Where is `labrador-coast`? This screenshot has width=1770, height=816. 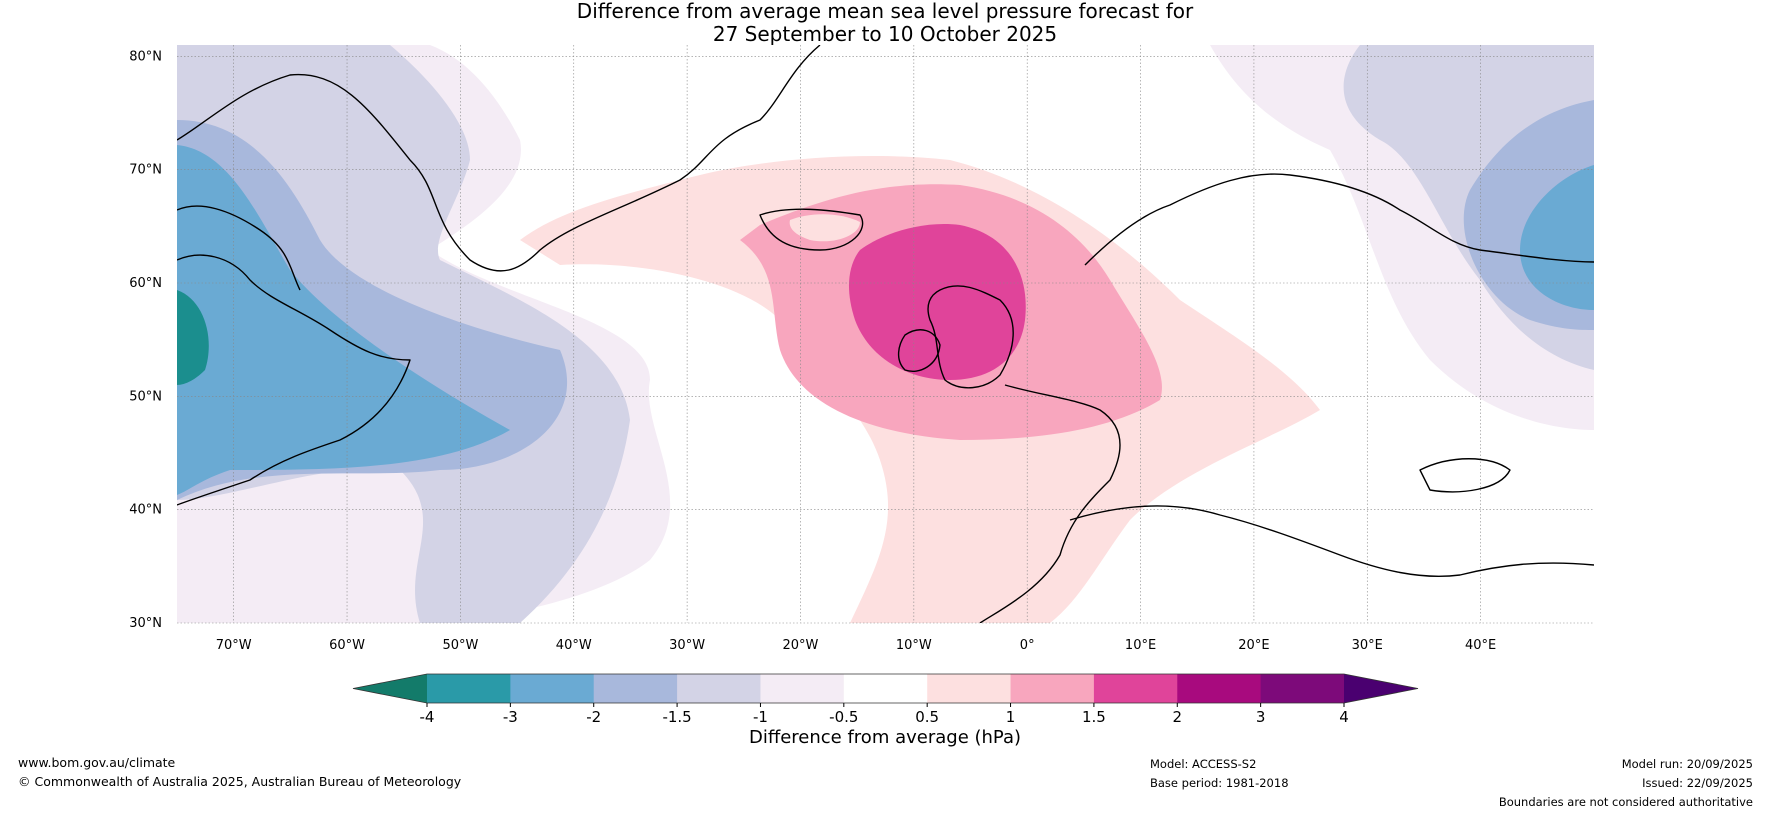 labrador-coast is located at coordinates (239, 248).